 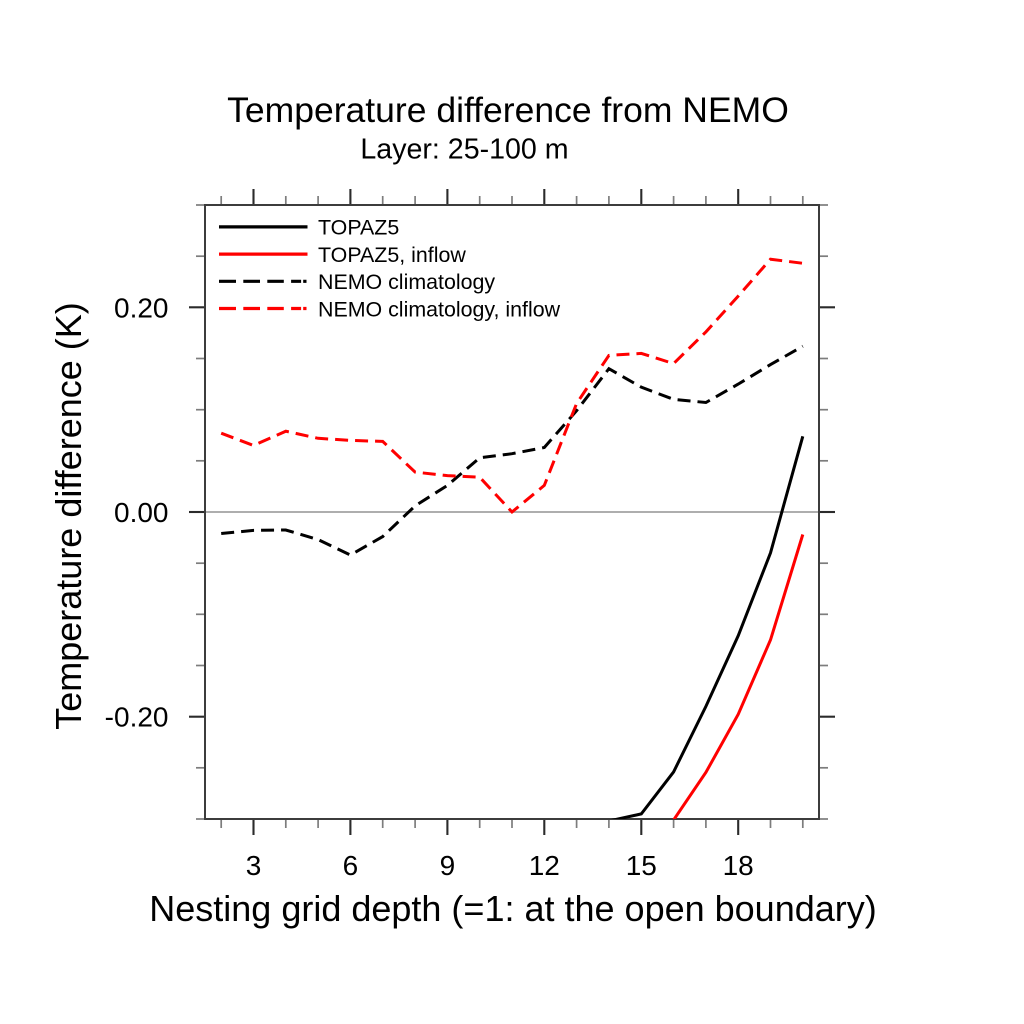 I want to click on svg-text: NEMO climatology, inflow, so click(x=439, y=309).